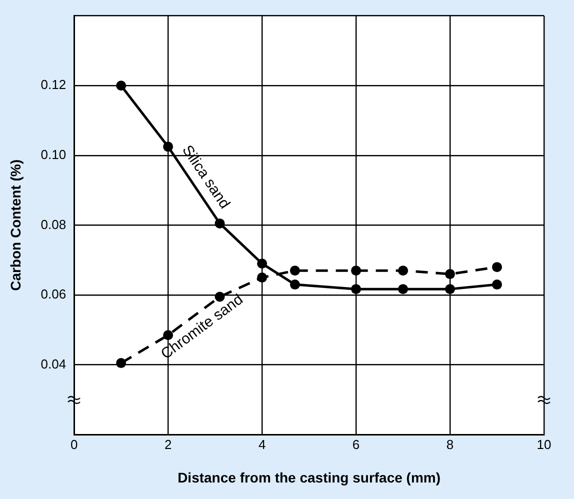 This screenshot has width=574, height=499. What do you see at coordinates (356, 444) in the screenshot?
I see `x-tick-label: 6` at bounding box center [356, 444].